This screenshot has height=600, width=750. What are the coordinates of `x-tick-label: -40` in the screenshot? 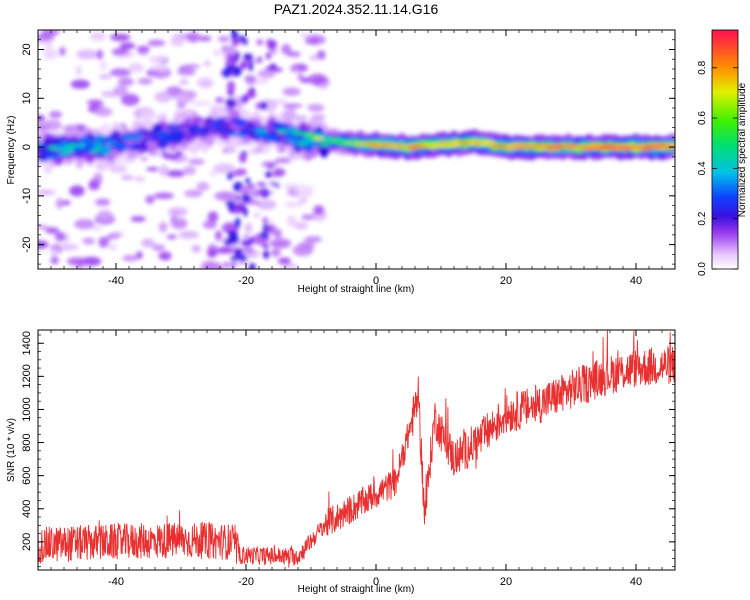 It's located at (116, 281).